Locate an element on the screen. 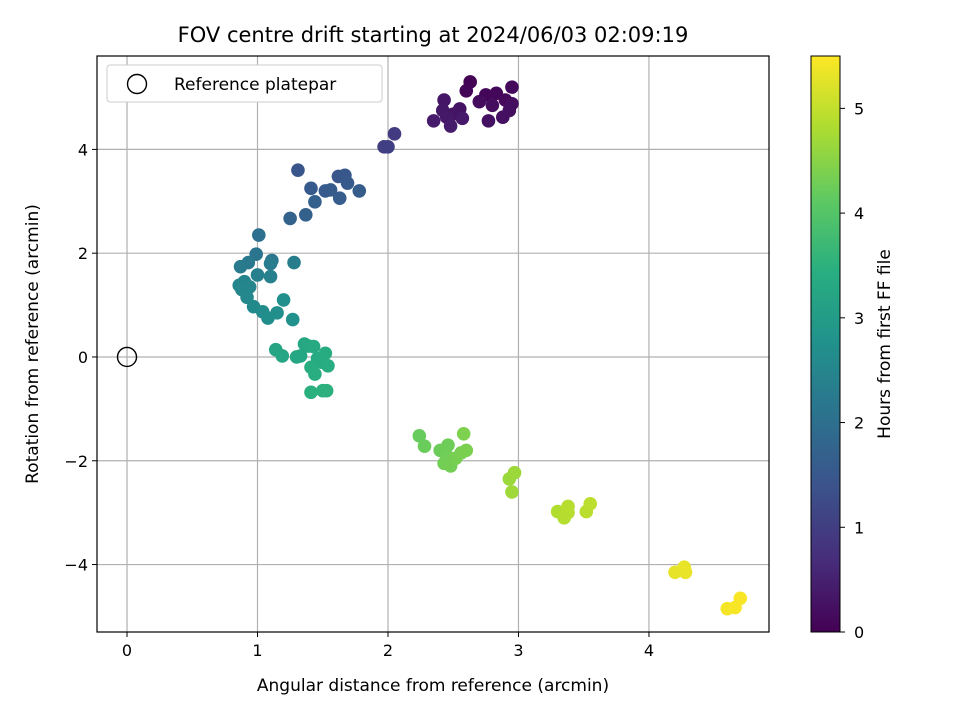  colorbar-tick-label: 5 is located at coordinates (859, 108).